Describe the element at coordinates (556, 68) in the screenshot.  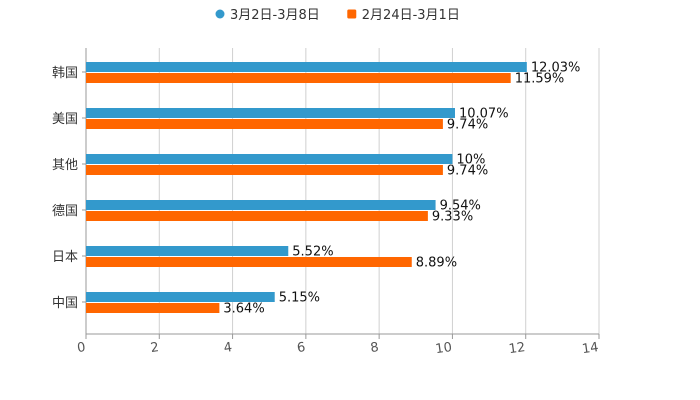
I see `data-label: 12.03%` at that location.